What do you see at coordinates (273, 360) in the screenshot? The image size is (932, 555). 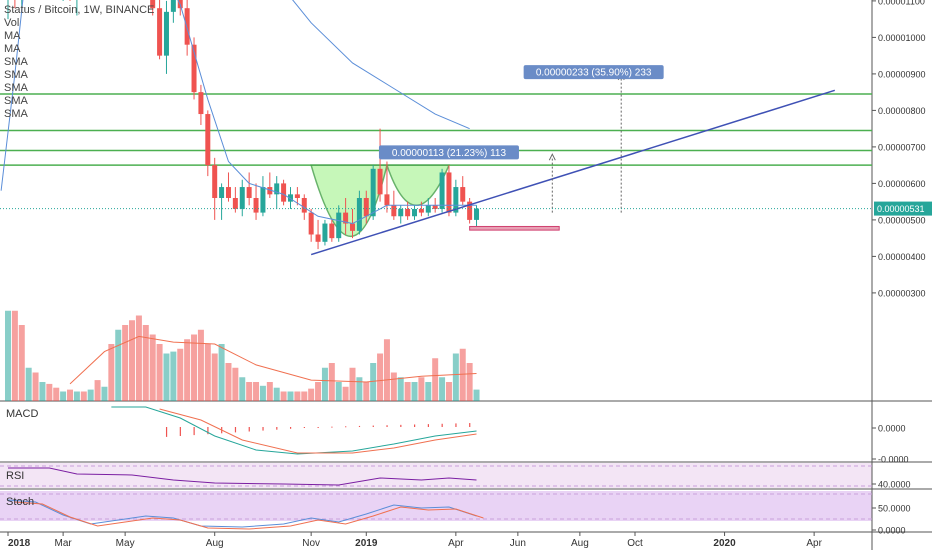 I see `volume-ma-line` at bounding box center [273, 360].